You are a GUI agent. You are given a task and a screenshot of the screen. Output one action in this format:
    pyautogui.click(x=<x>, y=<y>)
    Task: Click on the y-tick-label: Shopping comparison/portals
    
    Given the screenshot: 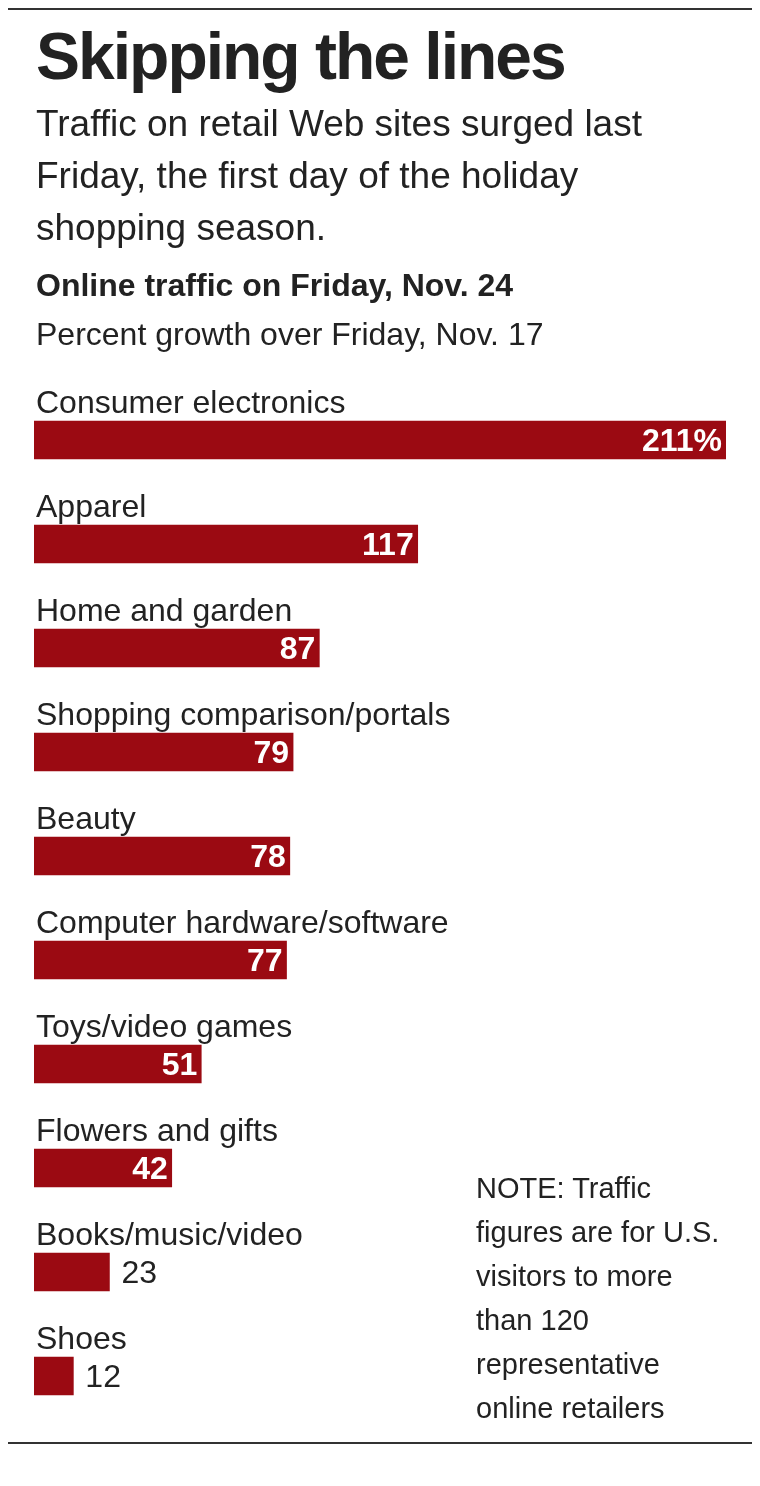 What is the action you would take?
    pyautogui.click(x=243, y=714)
    